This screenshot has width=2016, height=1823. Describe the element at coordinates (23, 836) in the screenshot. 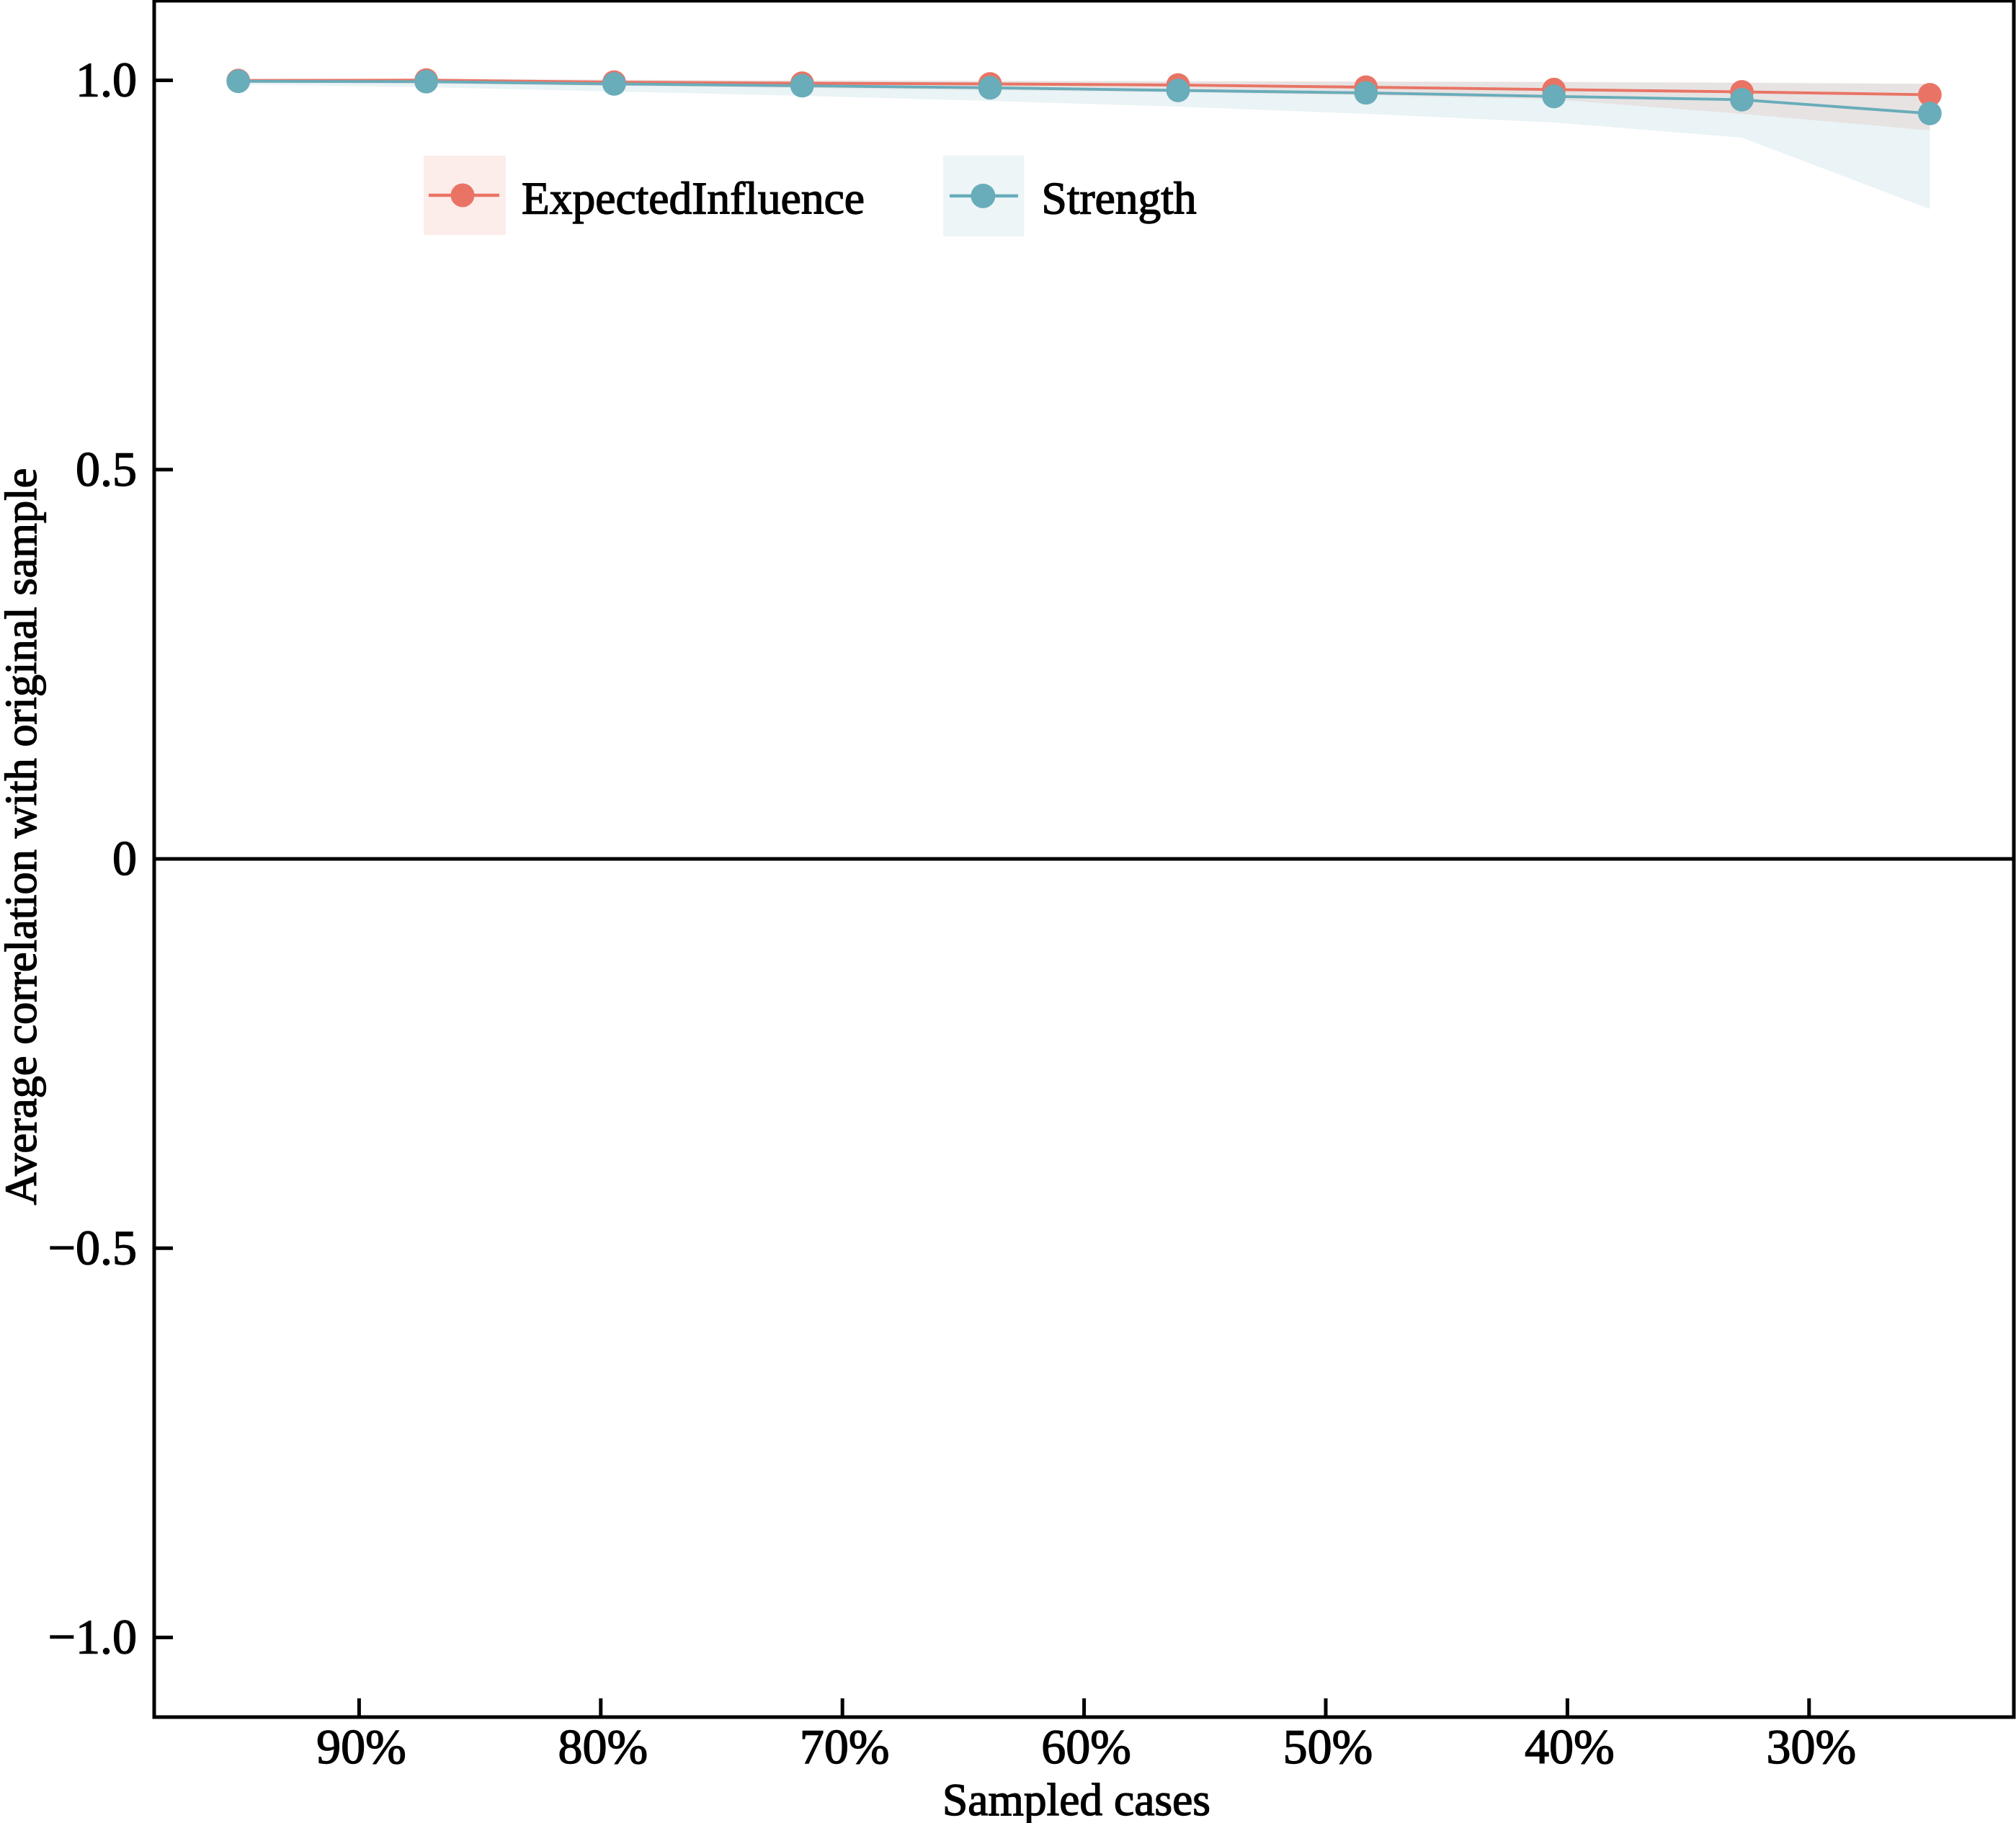

I see `svg-text:Average correlation with origi: Average correlation with original sample` at that location.